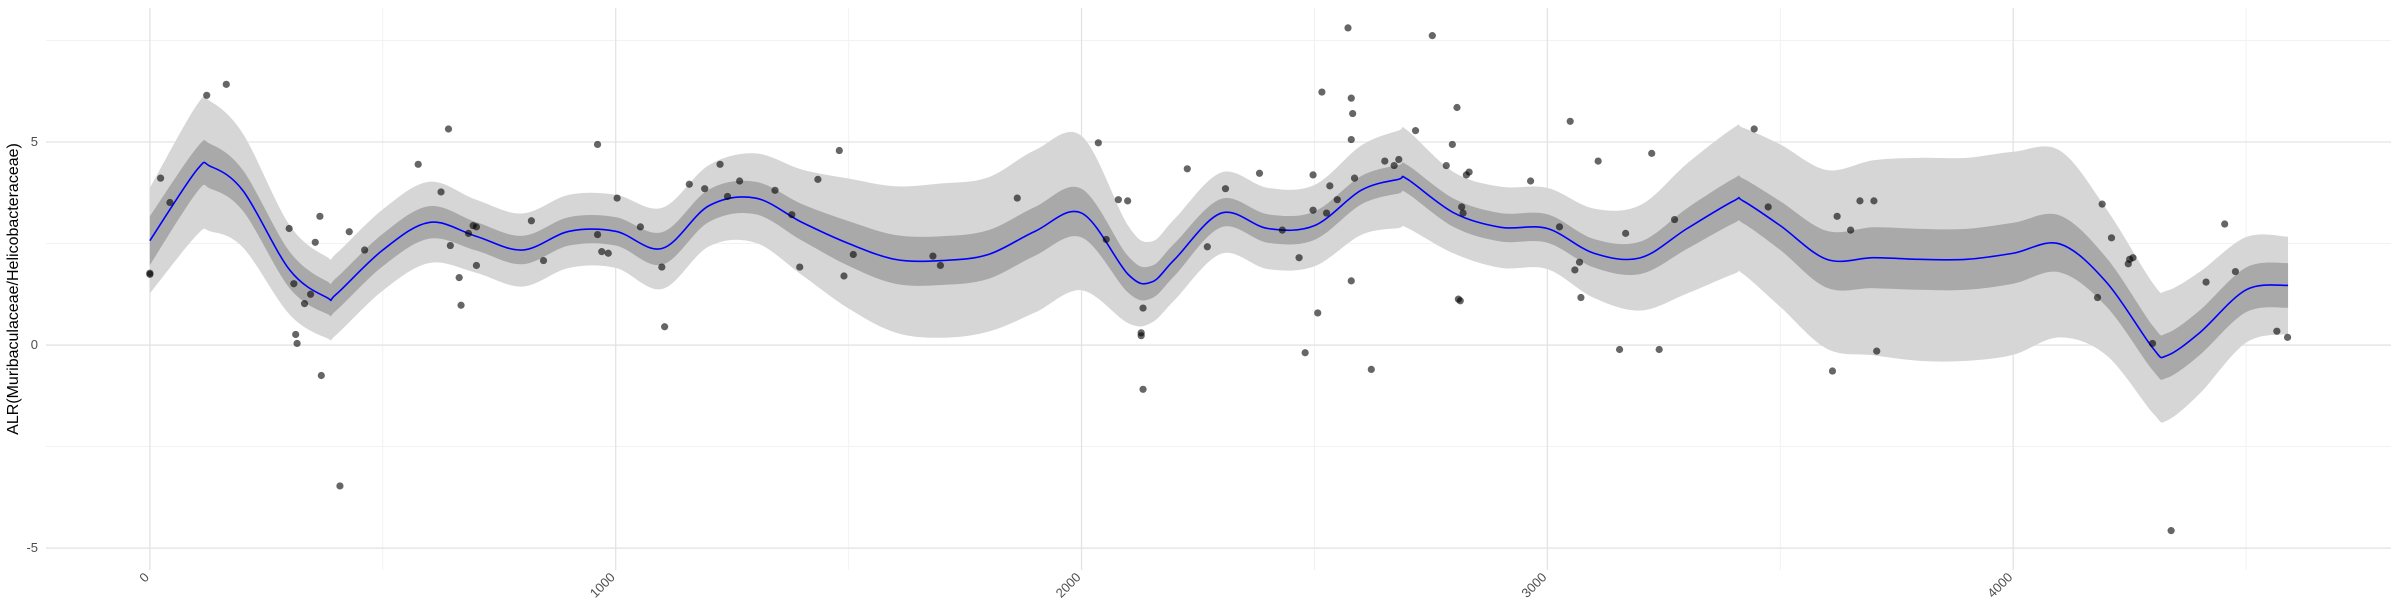  I want to click on x-tick-label: 0, so click(144, 578).